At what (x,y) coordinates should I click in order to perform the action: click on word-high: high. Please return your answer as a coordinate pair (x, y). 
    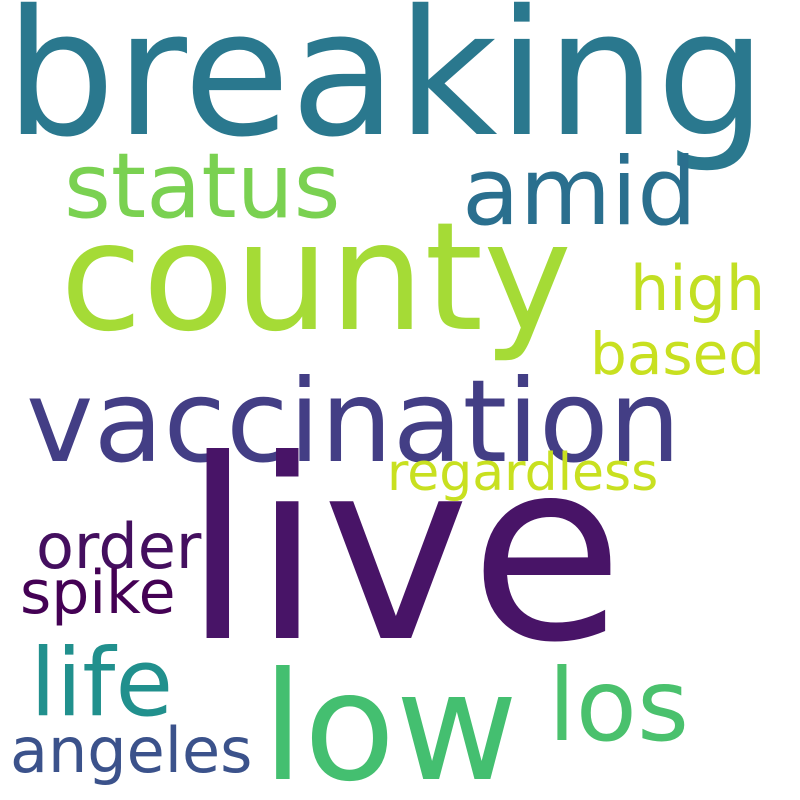
    Looking at the image, I should click on (698, 288).